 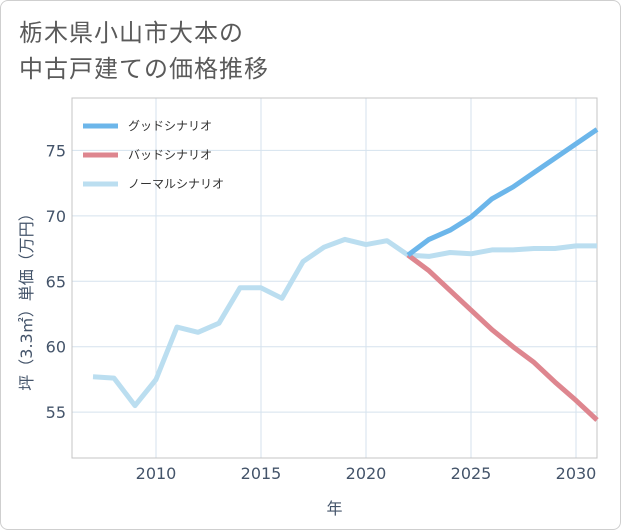 I want to click on x-axis-title: 年, so click(x=334, y=508).